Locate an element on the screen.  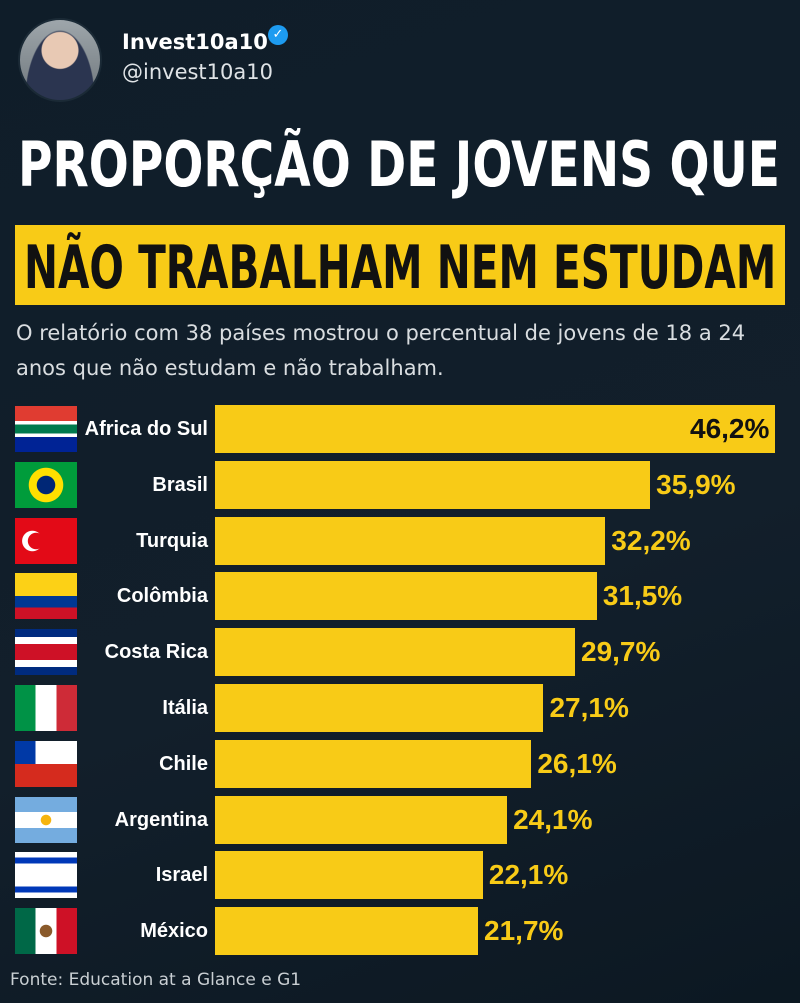
value-label: 46,2% is located at coordinates (730, 428).